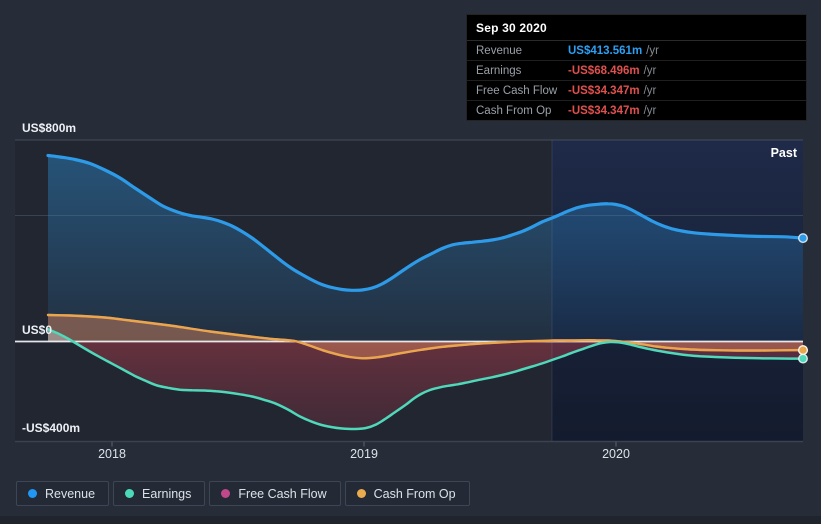  I want to click on legend-label: Cash From Op, so click(414, 493).